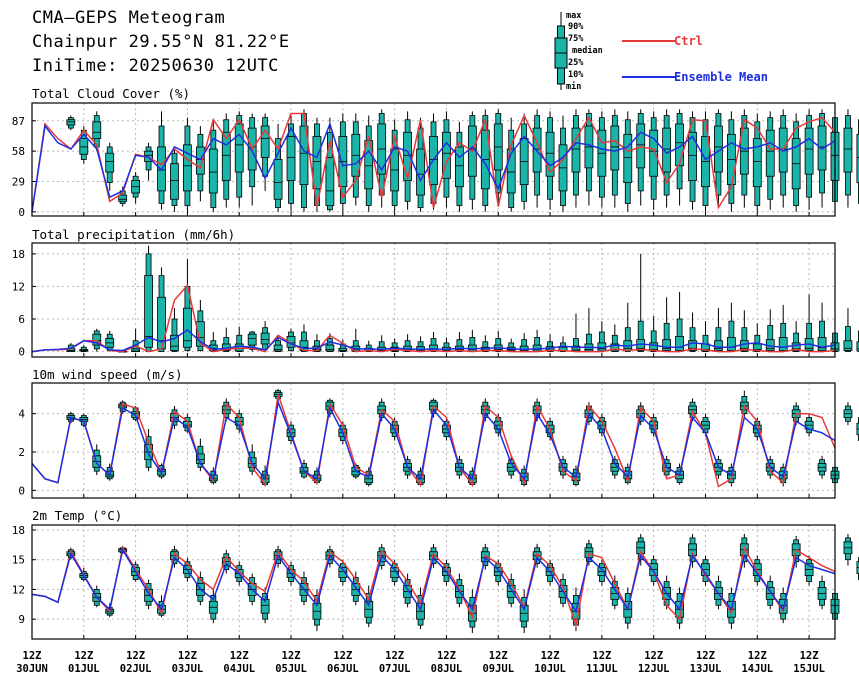 The image size is (859, 681). I want to click on x-tick-date: 08JUL, so click(447, 669).